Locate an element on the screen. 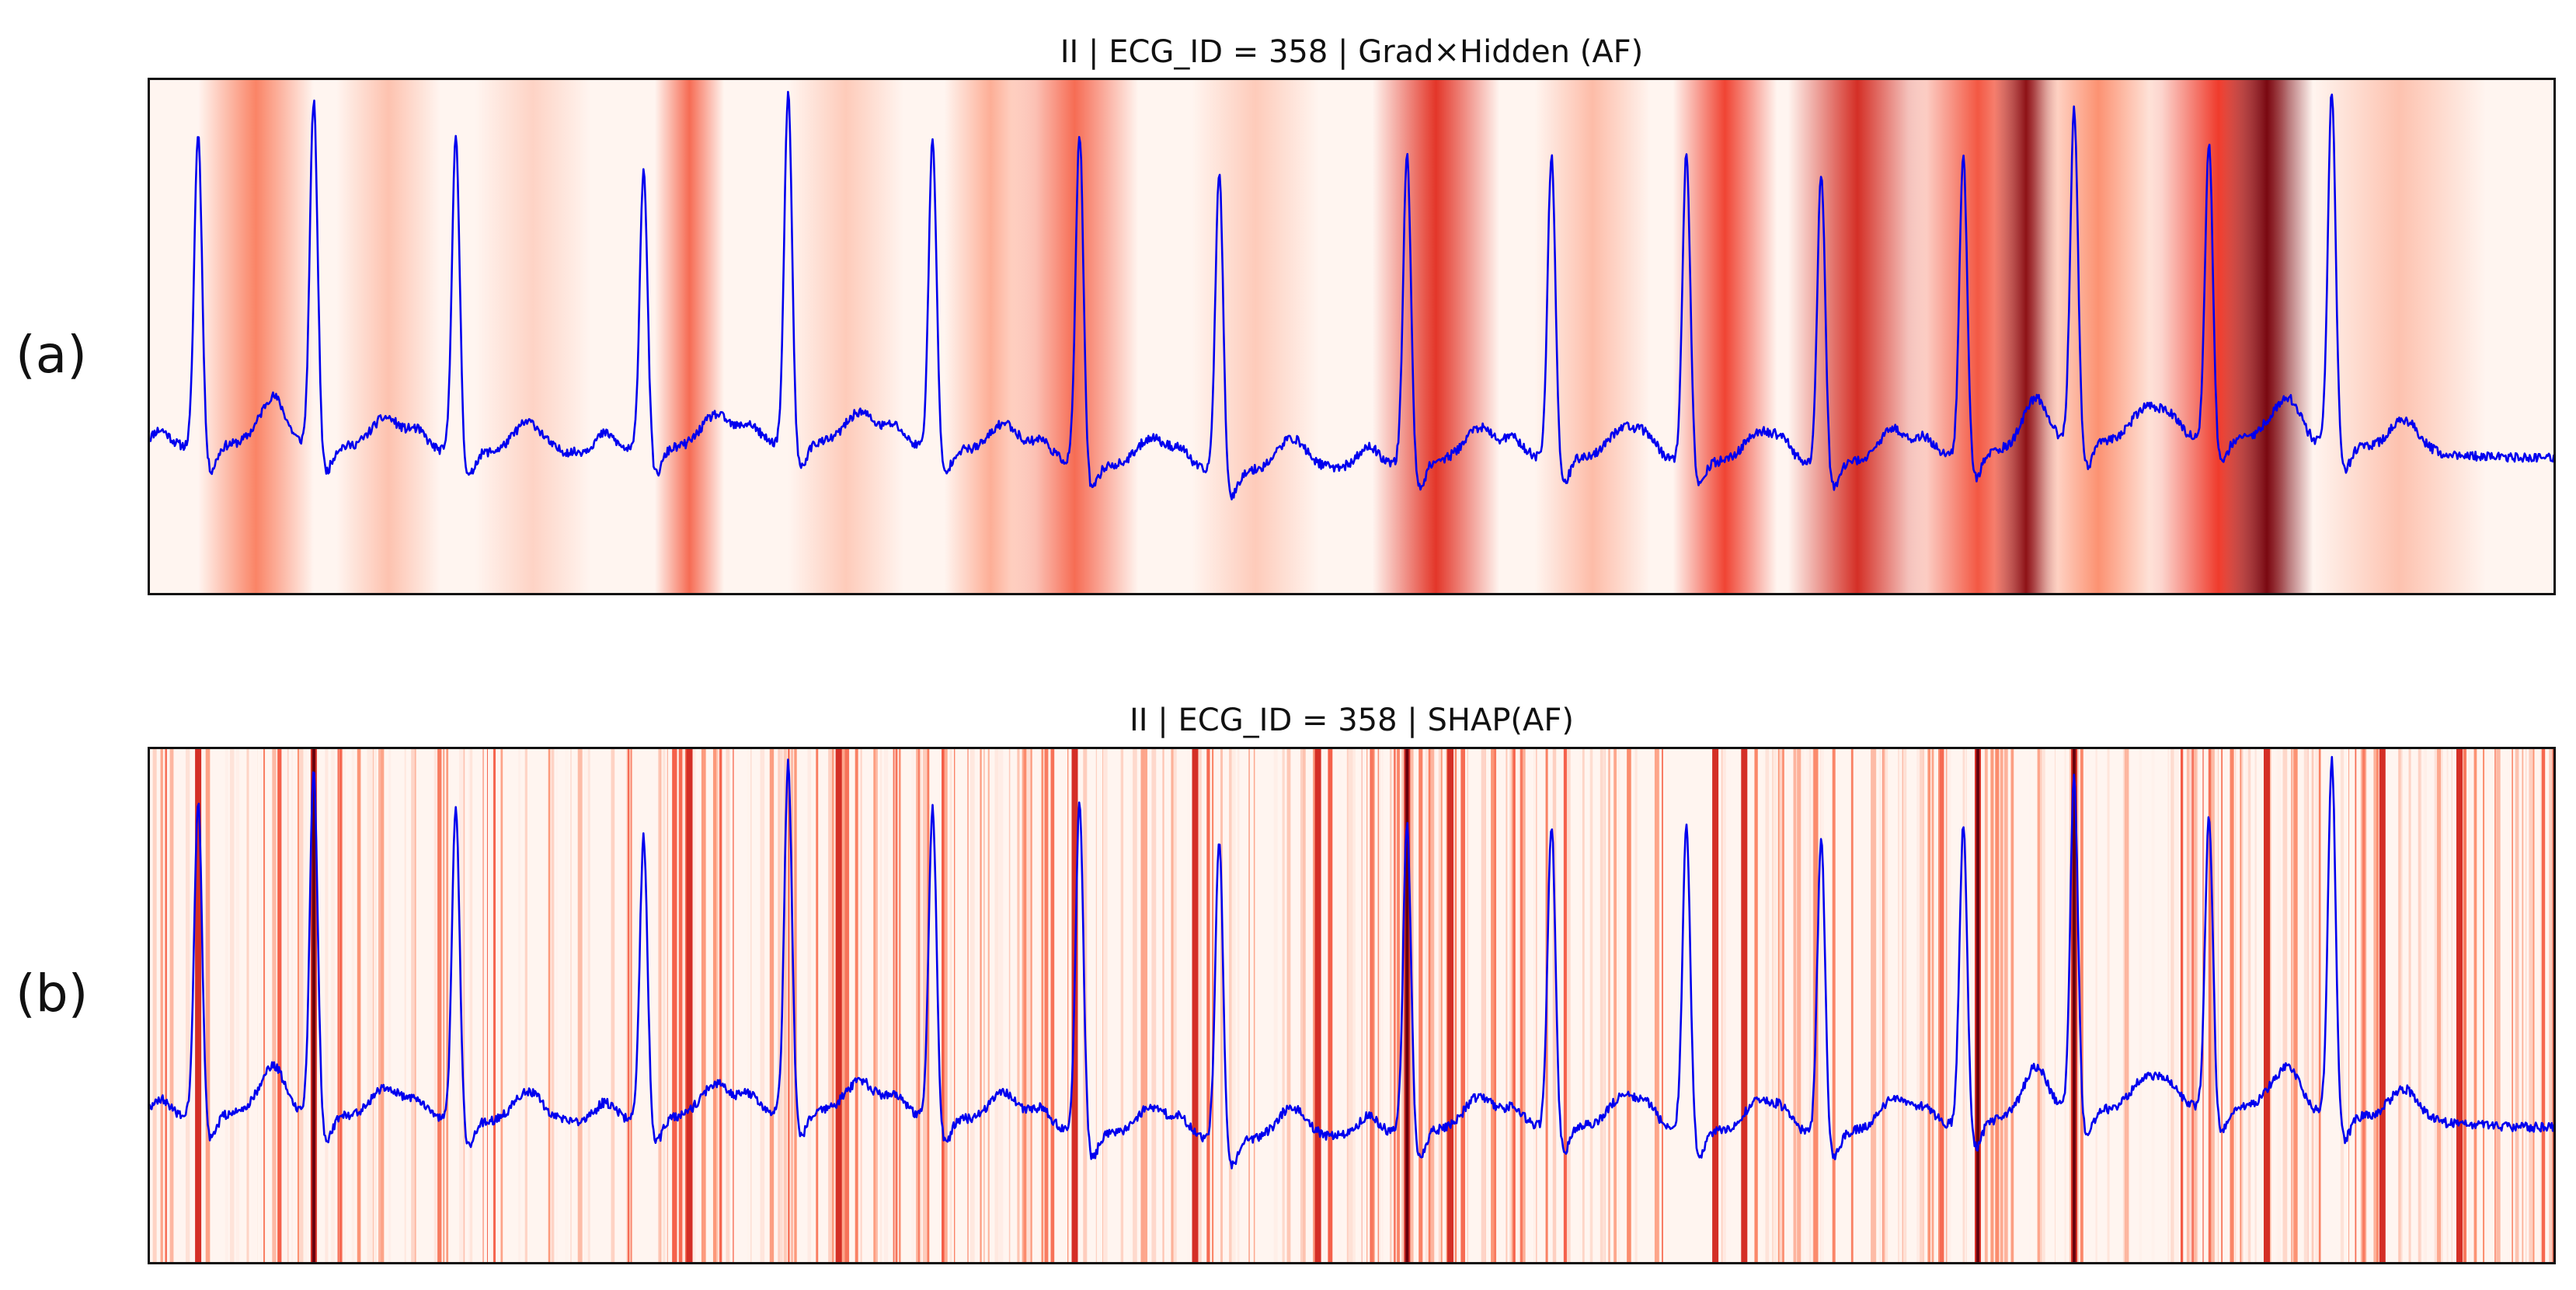 The height and width of the screenshot is (1290, 2576). shap-darkest-line is located at coordinates (1977, 1005).